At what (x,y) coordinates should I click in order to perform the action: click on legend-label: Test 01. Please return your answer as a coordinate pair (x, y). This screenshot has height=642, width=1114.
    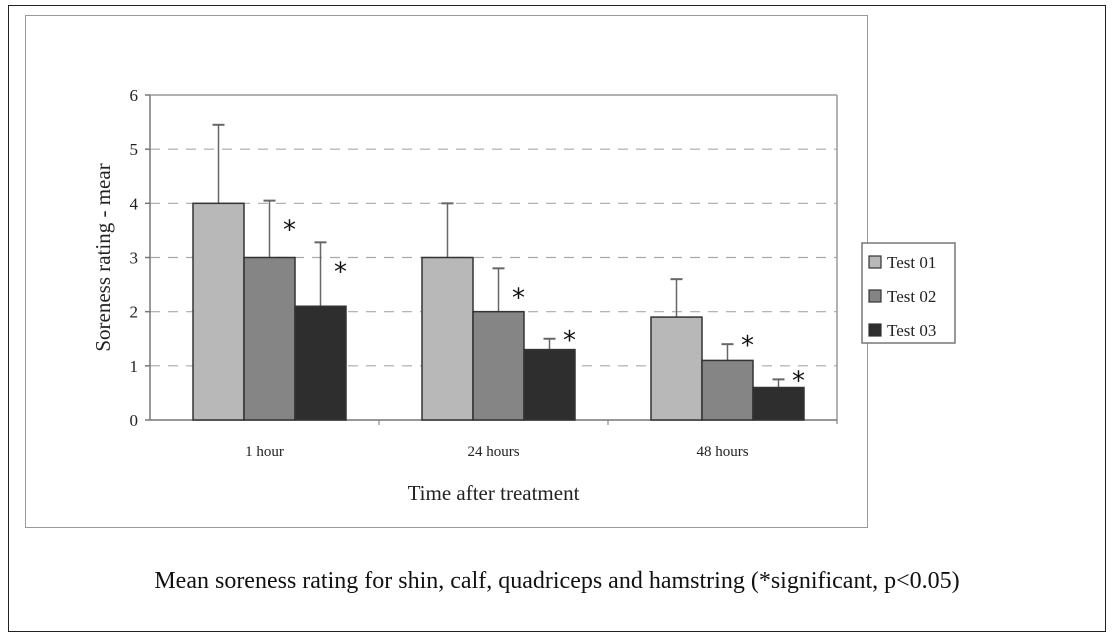
    Looking at the image, I should click on (911, 262).